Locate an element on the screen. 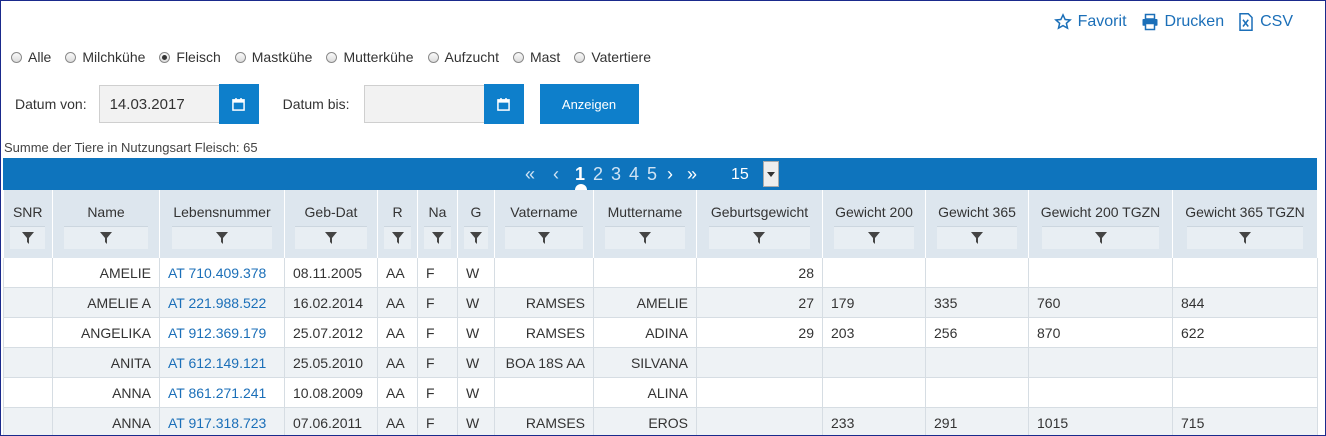 The height and width of the screenshot is (436, 1326). radio-fleisch: Fleisch is located at coordinates (190, 57).